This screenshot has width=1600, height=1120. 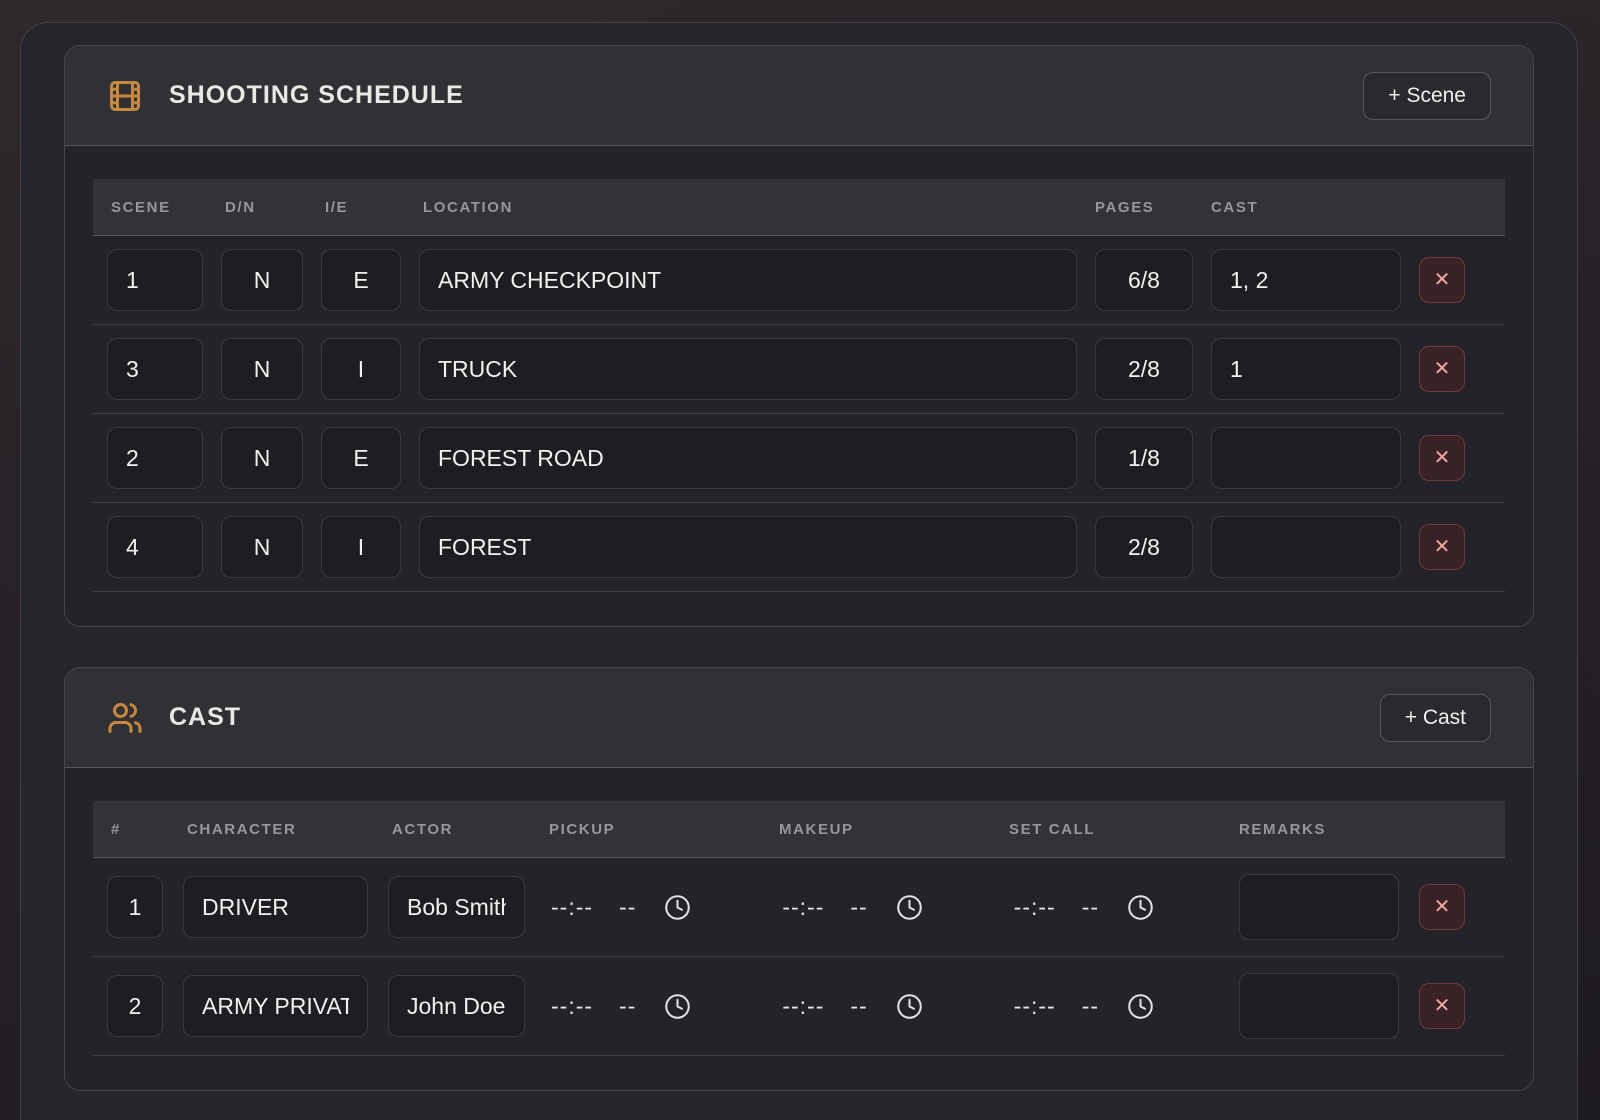 What do you see at coordinates (205, 717) in the screenshot?
I see `cast-title: CAST` at bounding box center [205, 717].